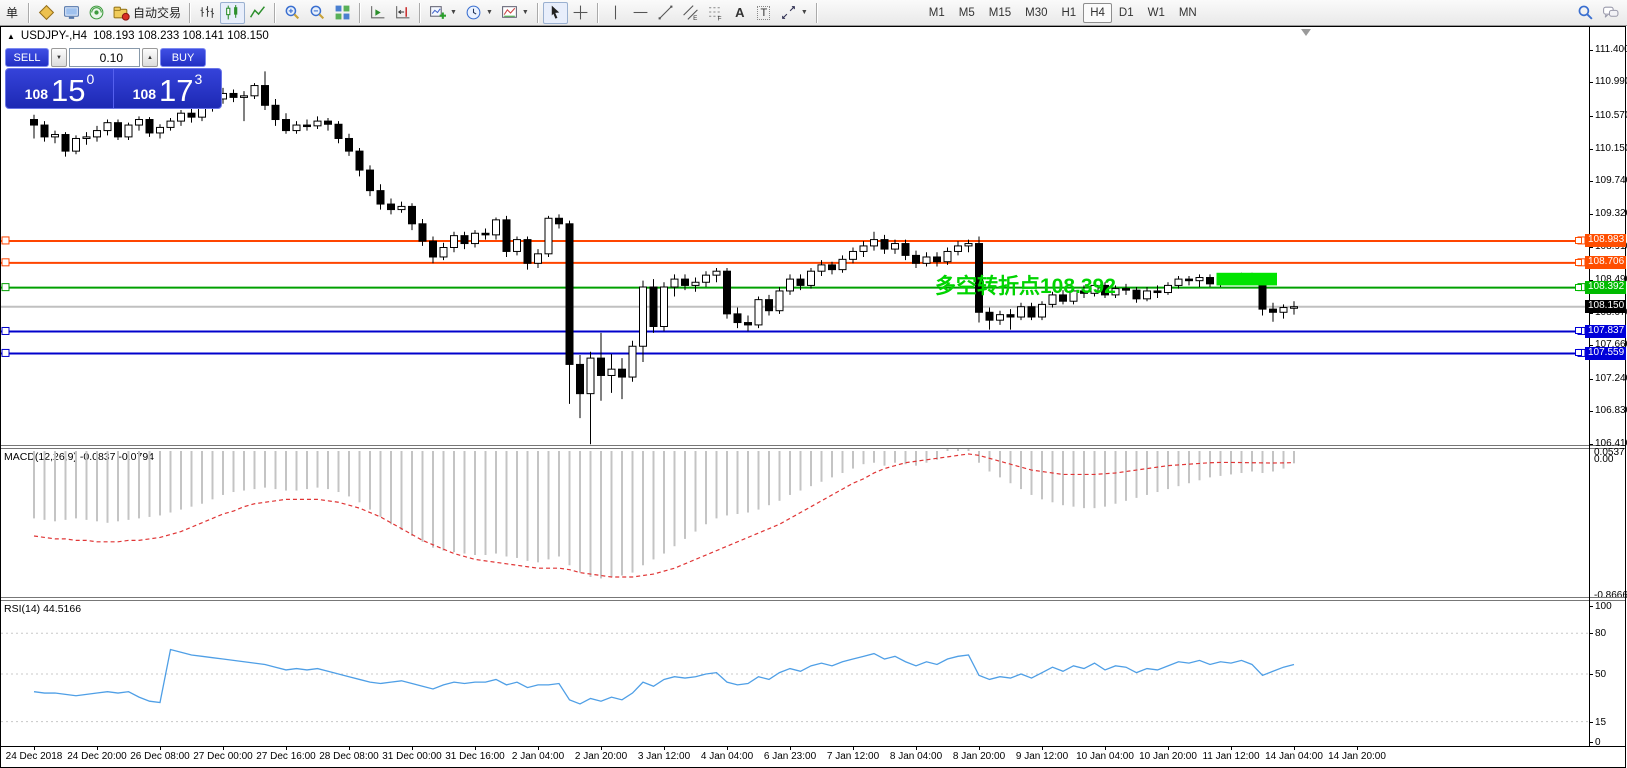 Image resolution: width=1627 pixels, height=768 pixels. What do you see at coordinates (207, 13) in the screenshot?
I see `bar-chart-icon` at bounding box center [207, 13].